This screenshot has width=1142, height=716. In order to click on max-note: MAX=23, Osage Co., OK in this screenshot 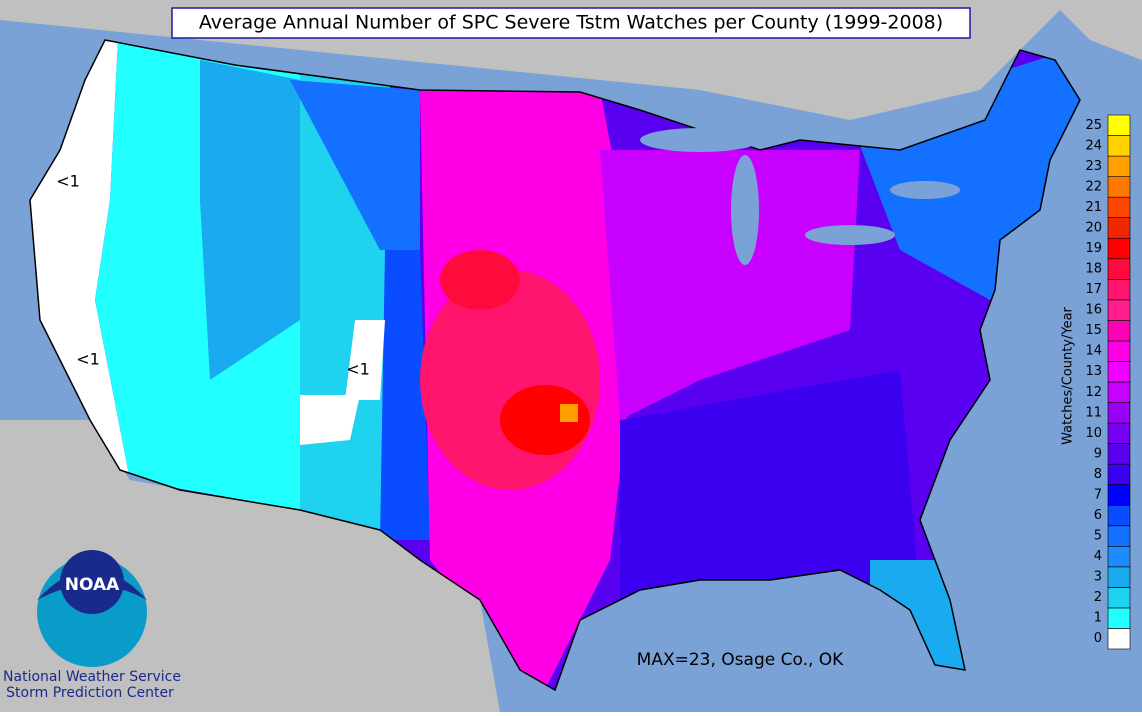, I will do `click(741, 660)`.